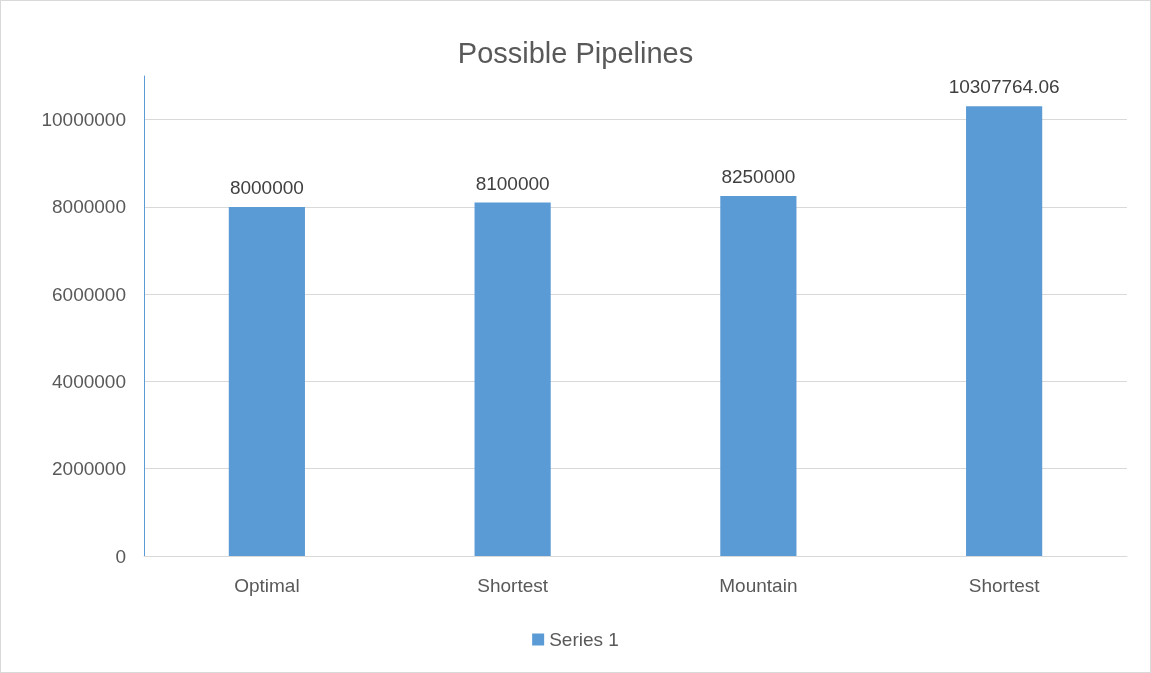 This screenshot has width=1151, height=673. Describe the element at coordinates (83, 120) in the screenshot. I see `y-tick-label: 10000000` at that location.